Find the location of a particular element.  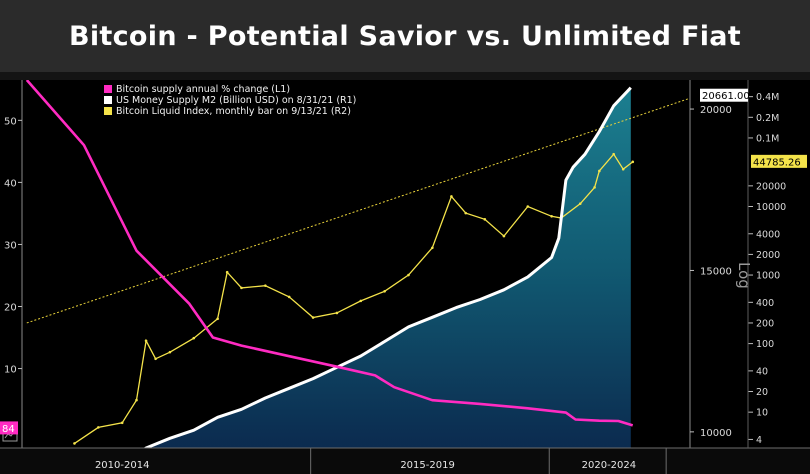

x-axis-band is located at coordinates (405, 461).